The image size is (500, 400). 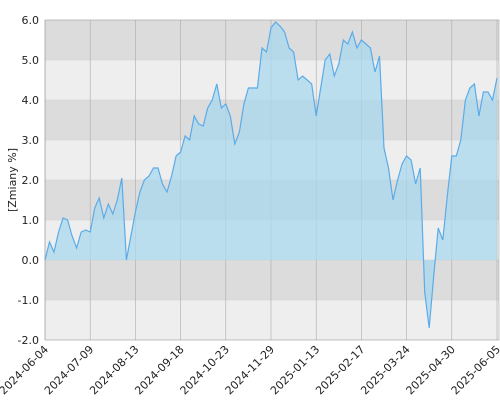 I want to click on y-tick-label: -2.0, so click(x=28, y=340).